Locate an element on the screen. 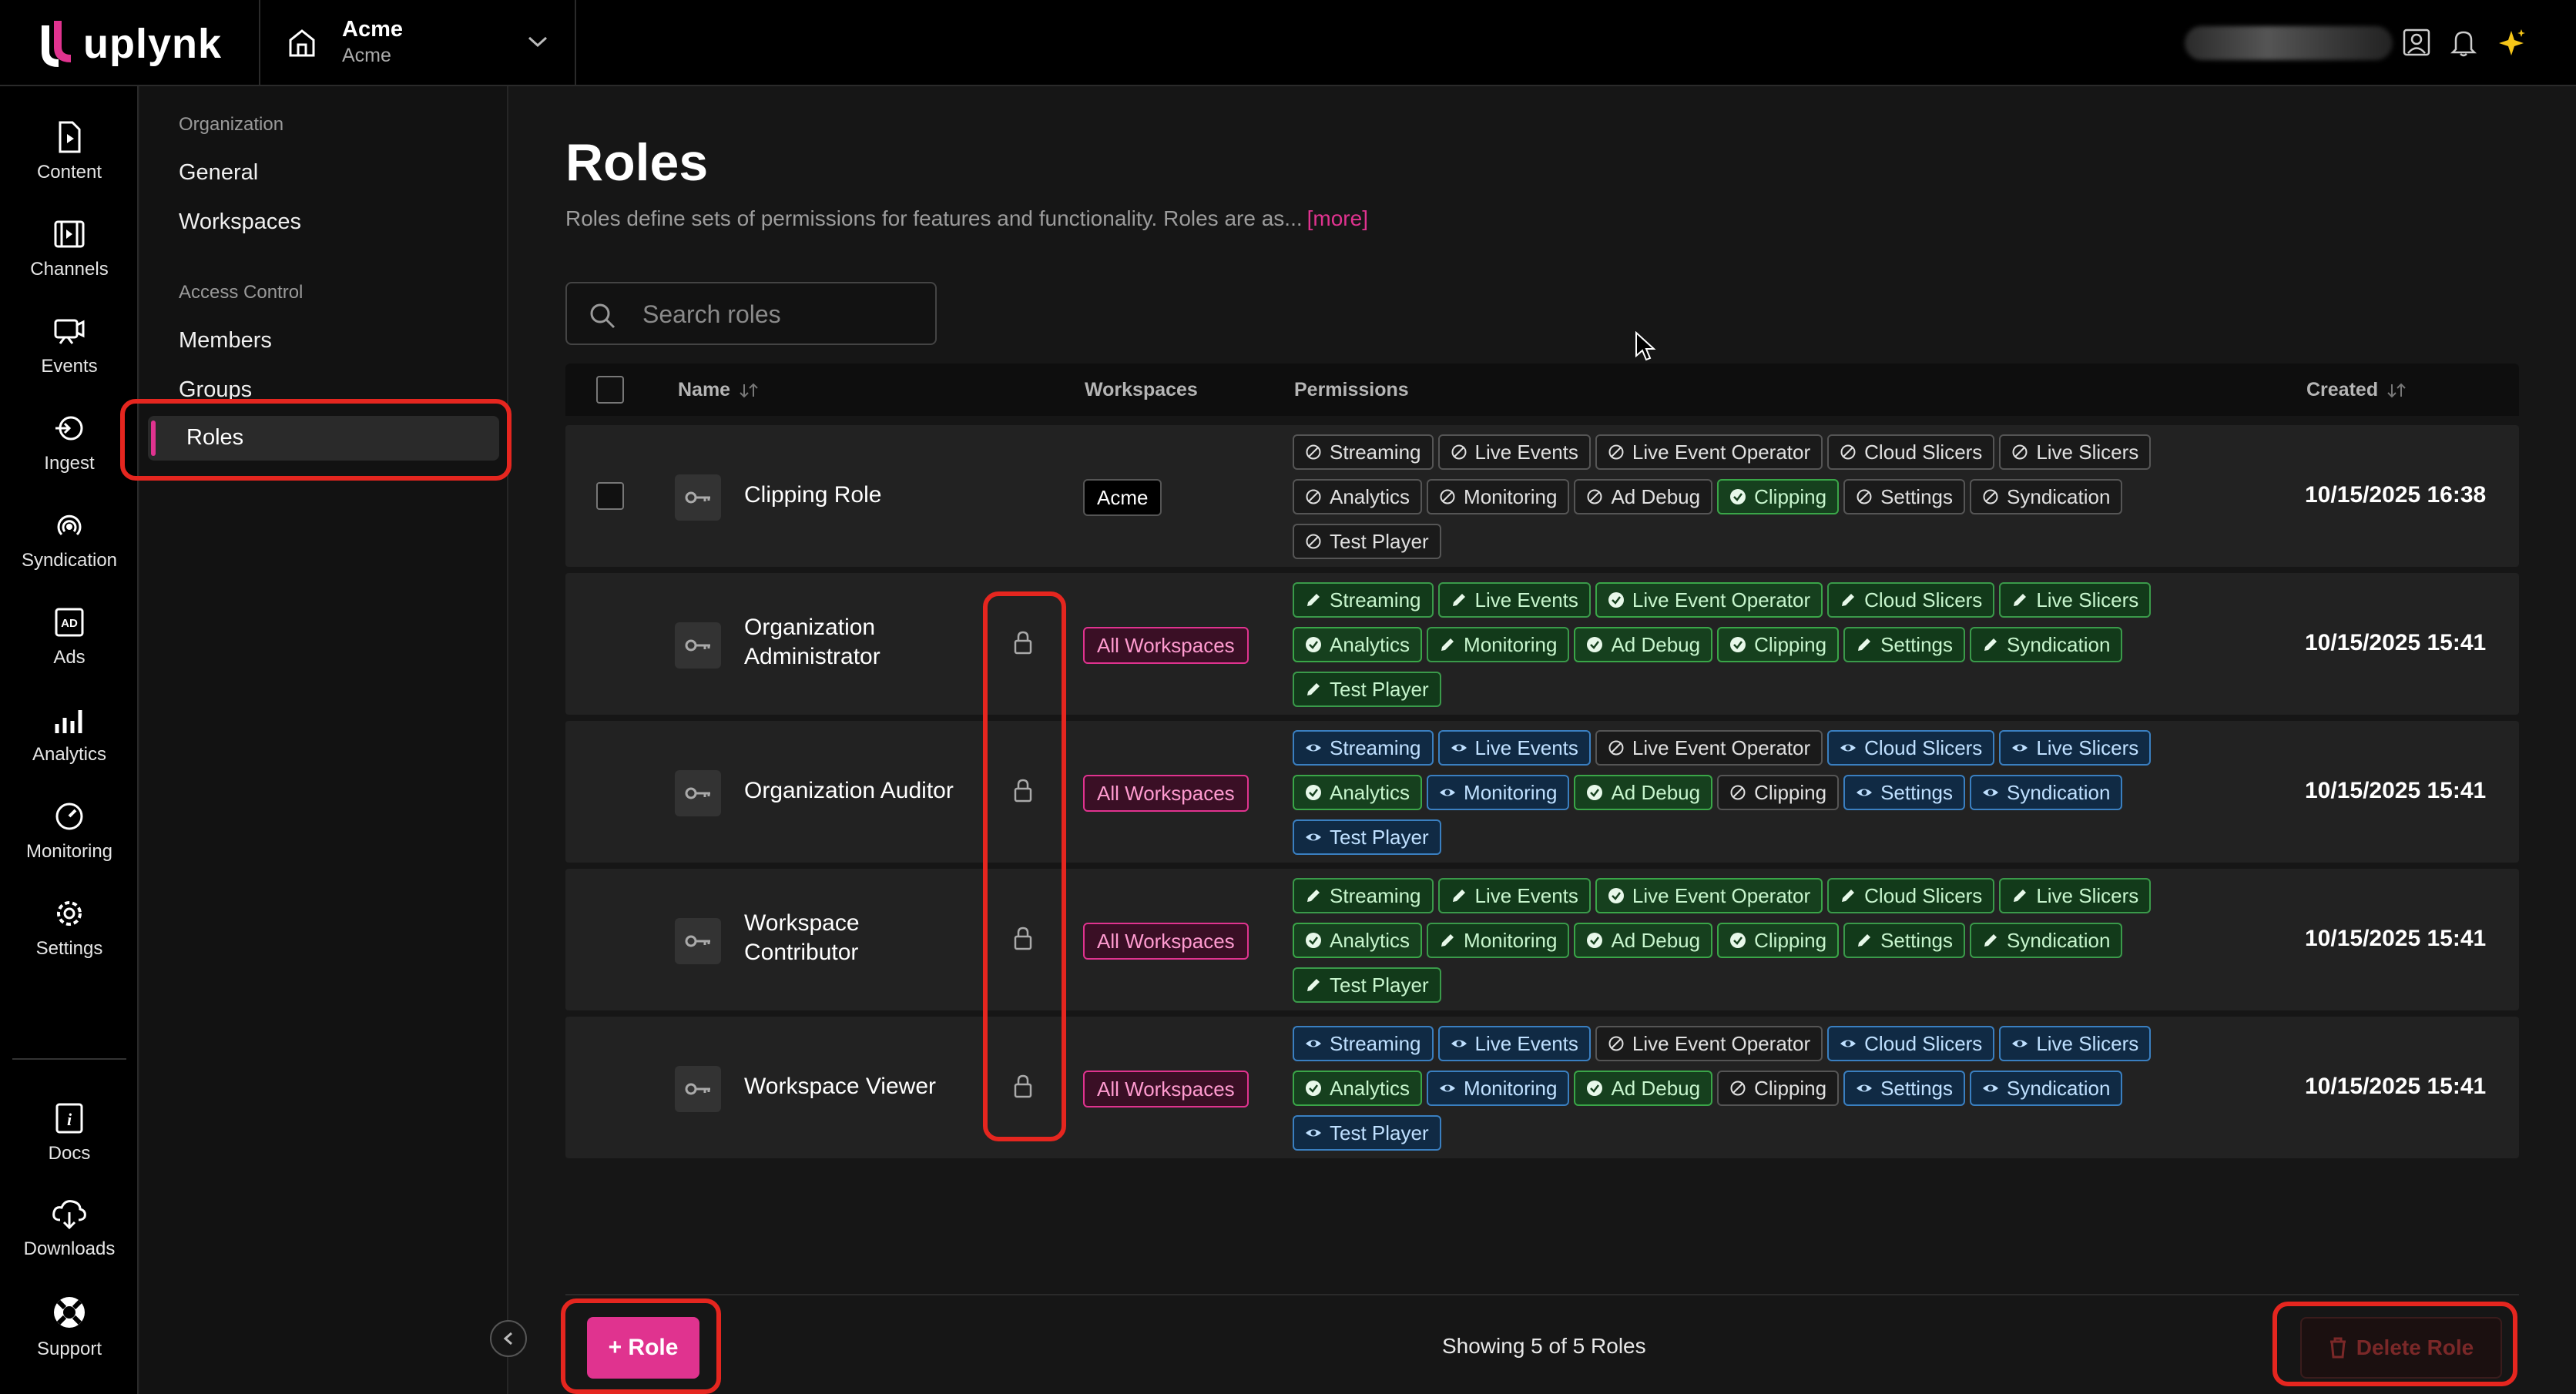  nav-analytics: Analytics is located at coordinates (69, 733).